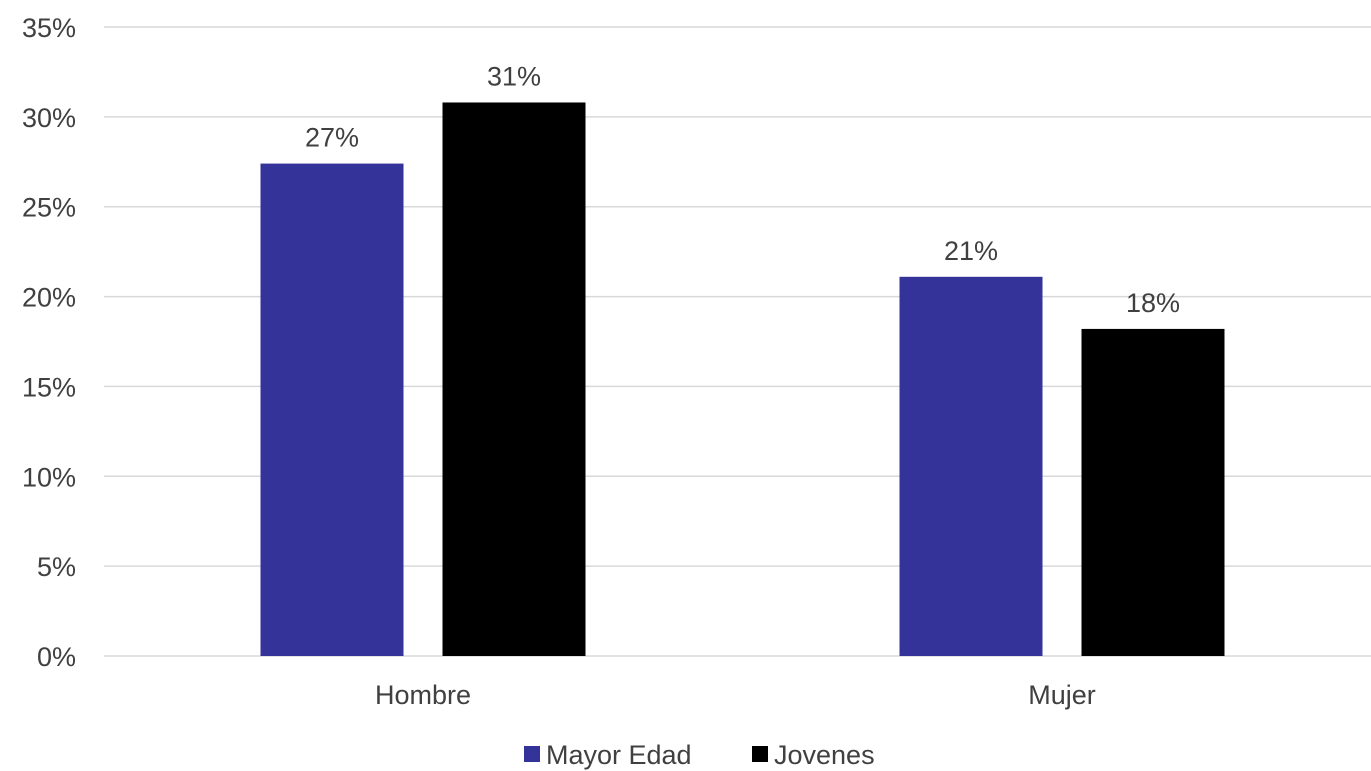 This screenshot has height=771, width=1371. What do you see at coordinates (49, 342) in the screenshot?
I see `y-axis-tick-labels: 0% 5% 10% 15% 20% 25% 30% 35%` at bounding box center [49, 342].